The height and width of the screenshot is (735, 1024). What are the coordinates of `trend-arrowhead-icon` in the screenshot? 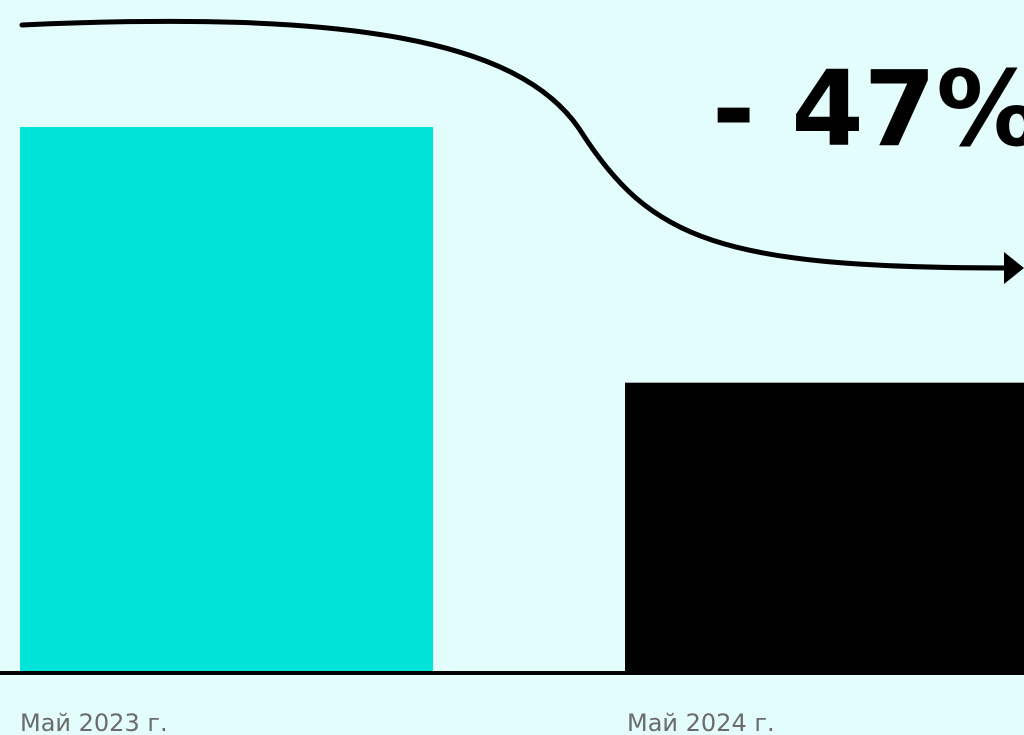 It's located at (1014, 268).